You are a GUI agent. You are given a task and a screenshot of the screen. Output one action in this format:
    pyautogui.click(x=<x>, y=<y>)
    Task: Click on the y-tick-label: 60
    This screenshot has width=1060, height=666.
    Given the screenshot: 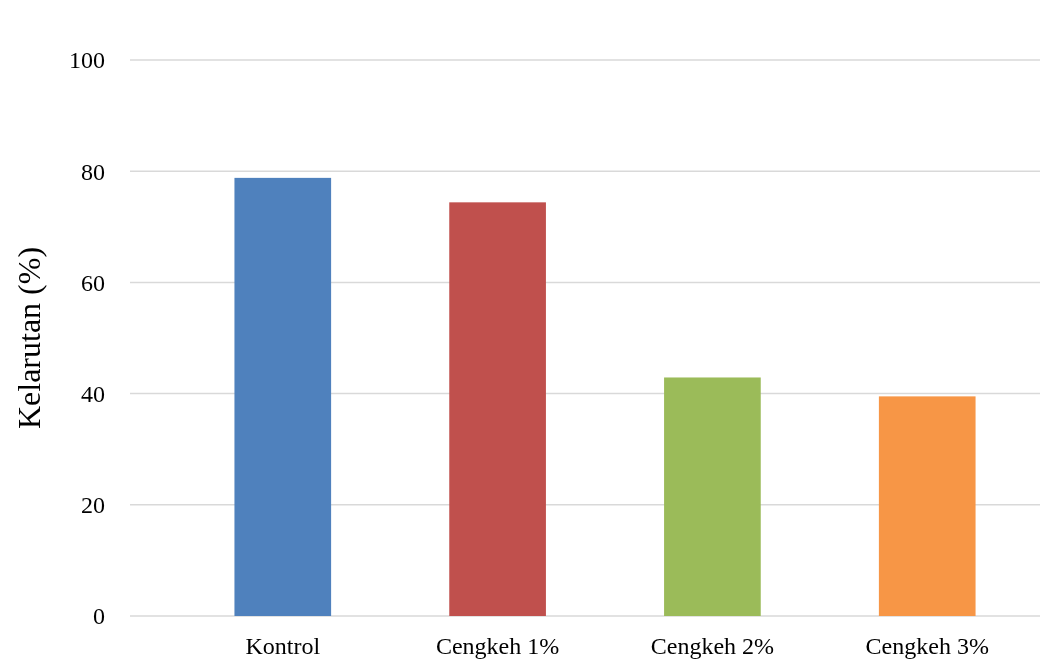 What is the action you would take?
    pyautogui.click(x=93, y=282)
    